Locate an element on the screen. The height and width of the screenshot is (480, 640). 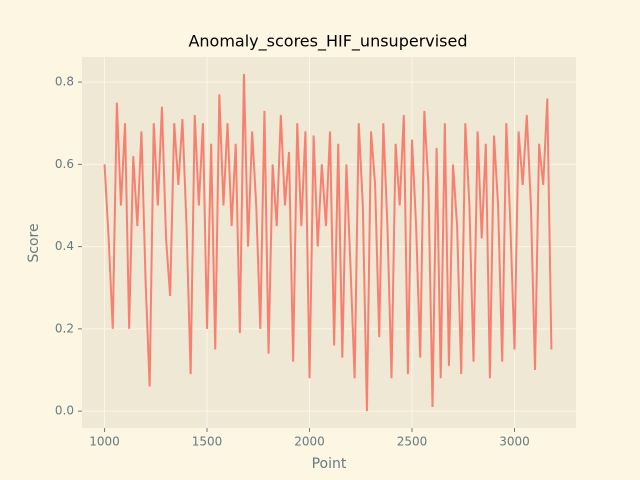
chart-title: Anomaly_scores_HIF_unsupervised is located at coordinates (327, 42).